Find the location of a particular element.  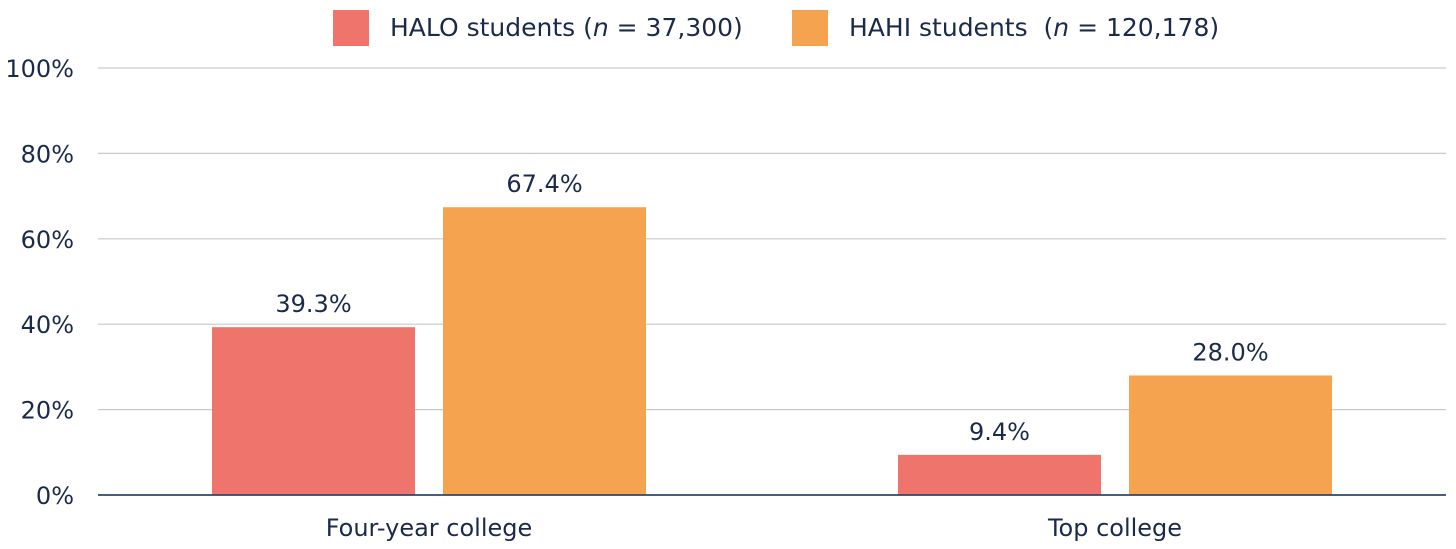

legend-label-halo-suffix: = 37,300) is located at coordinates (675, 27).